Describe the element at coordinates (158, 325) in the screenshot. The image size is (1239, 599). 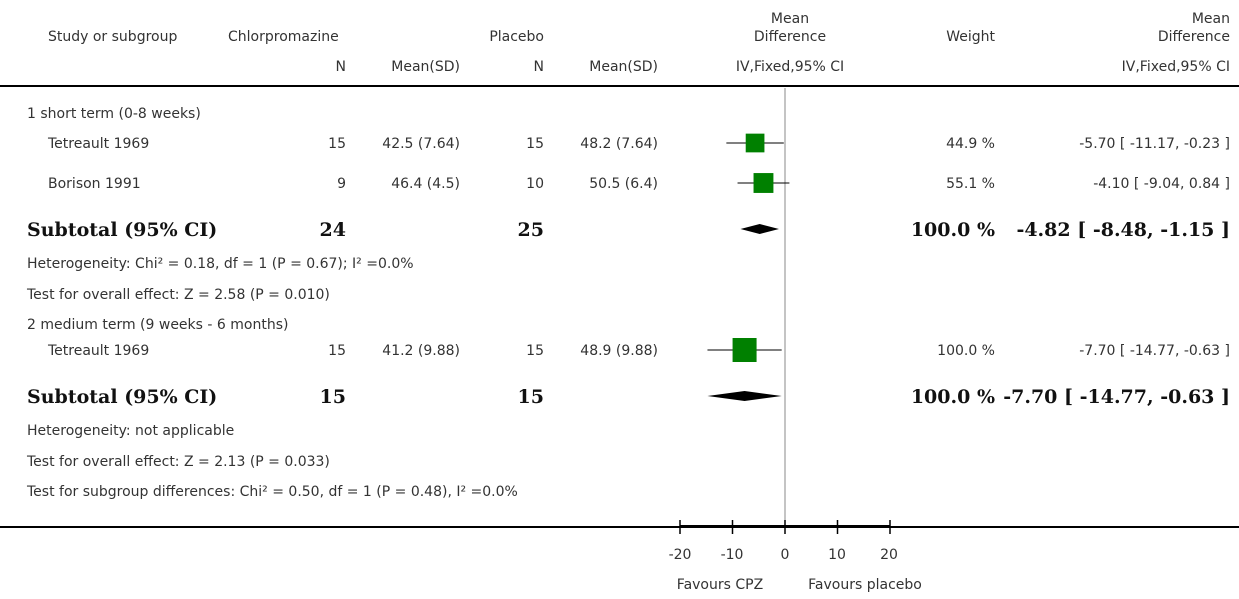
I see `subgroup-2-title: 2 medium term (9 weeks - 6 months)` at that location.